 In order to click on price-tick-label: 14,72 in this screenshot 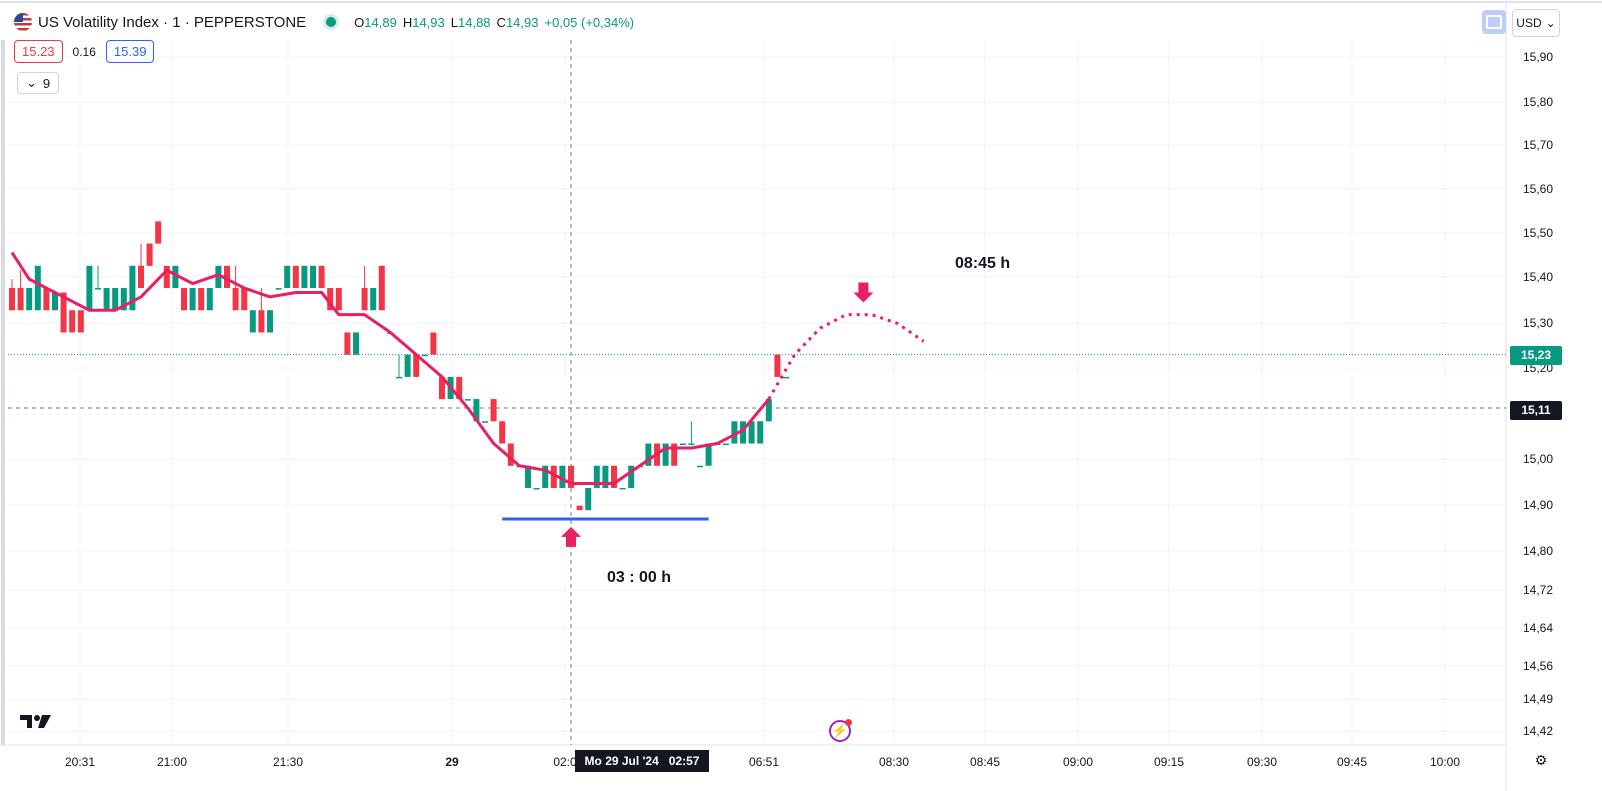, I will do `click(1538, 590)`.